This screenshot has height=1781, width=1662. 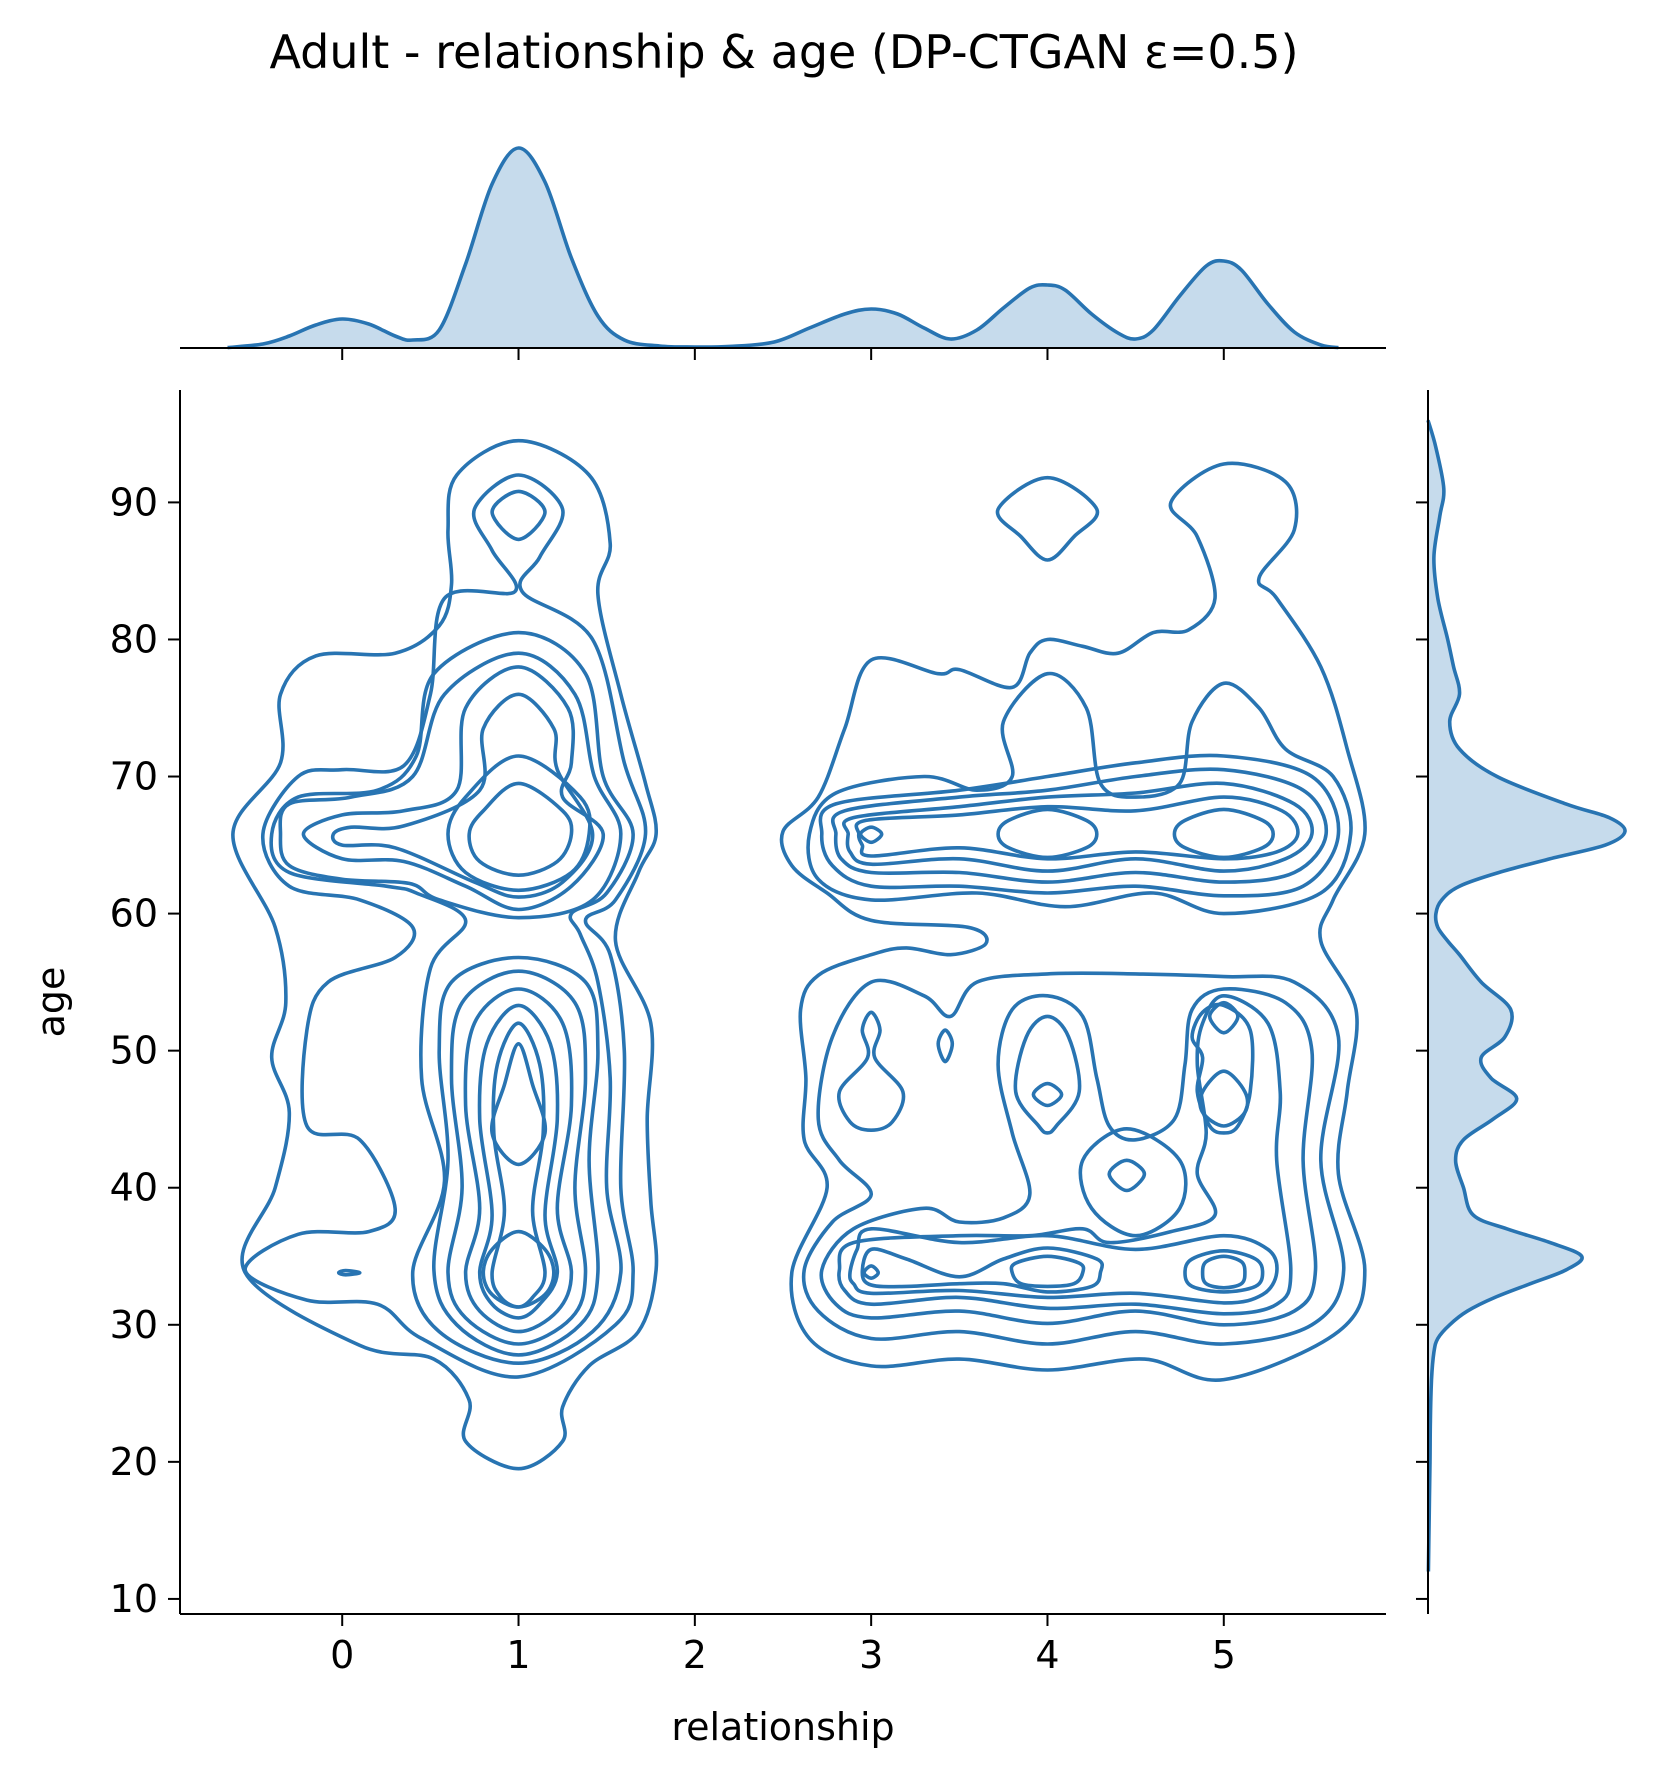 What do you see at coordinates (51, 1002) in the screenshot?
I see `y-axis-label: age` at bounding box center [51, 1002].